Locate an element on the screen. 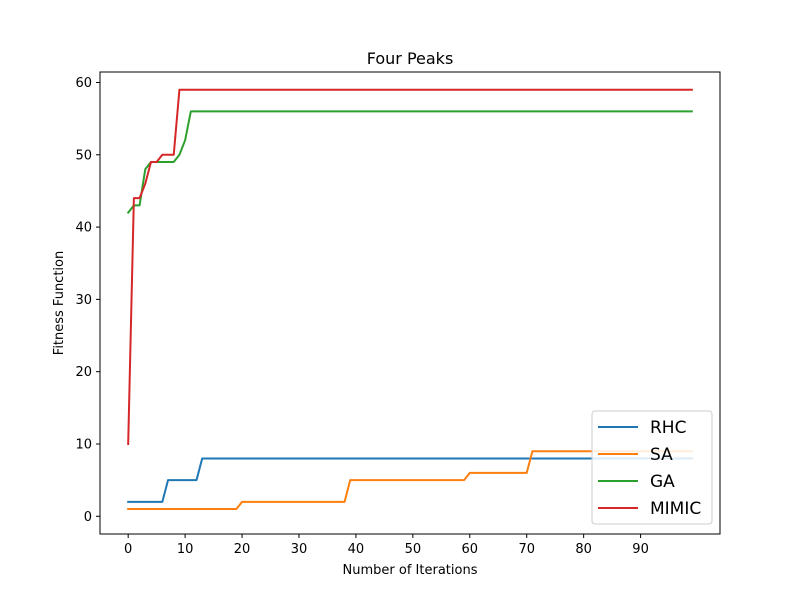 The height and width of the screenshot is (600, 800). y-tick-label: 10 is located at coordinates (83, 444).